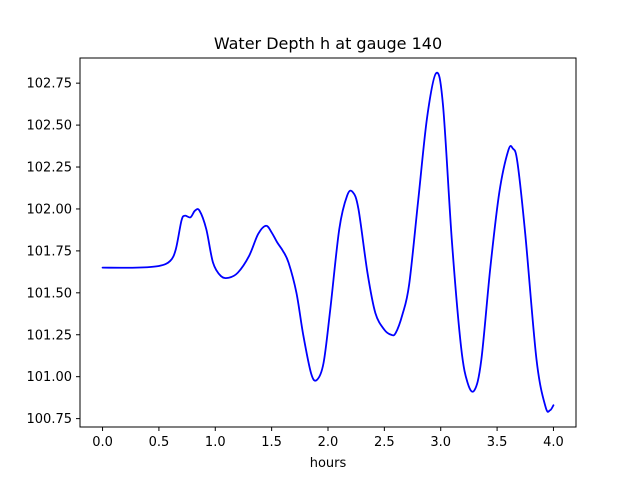  What do you see at coordinates (159, 442) in the screenshot?
I see `x-tick-label: 0.5` at bounding box center [159, 442].